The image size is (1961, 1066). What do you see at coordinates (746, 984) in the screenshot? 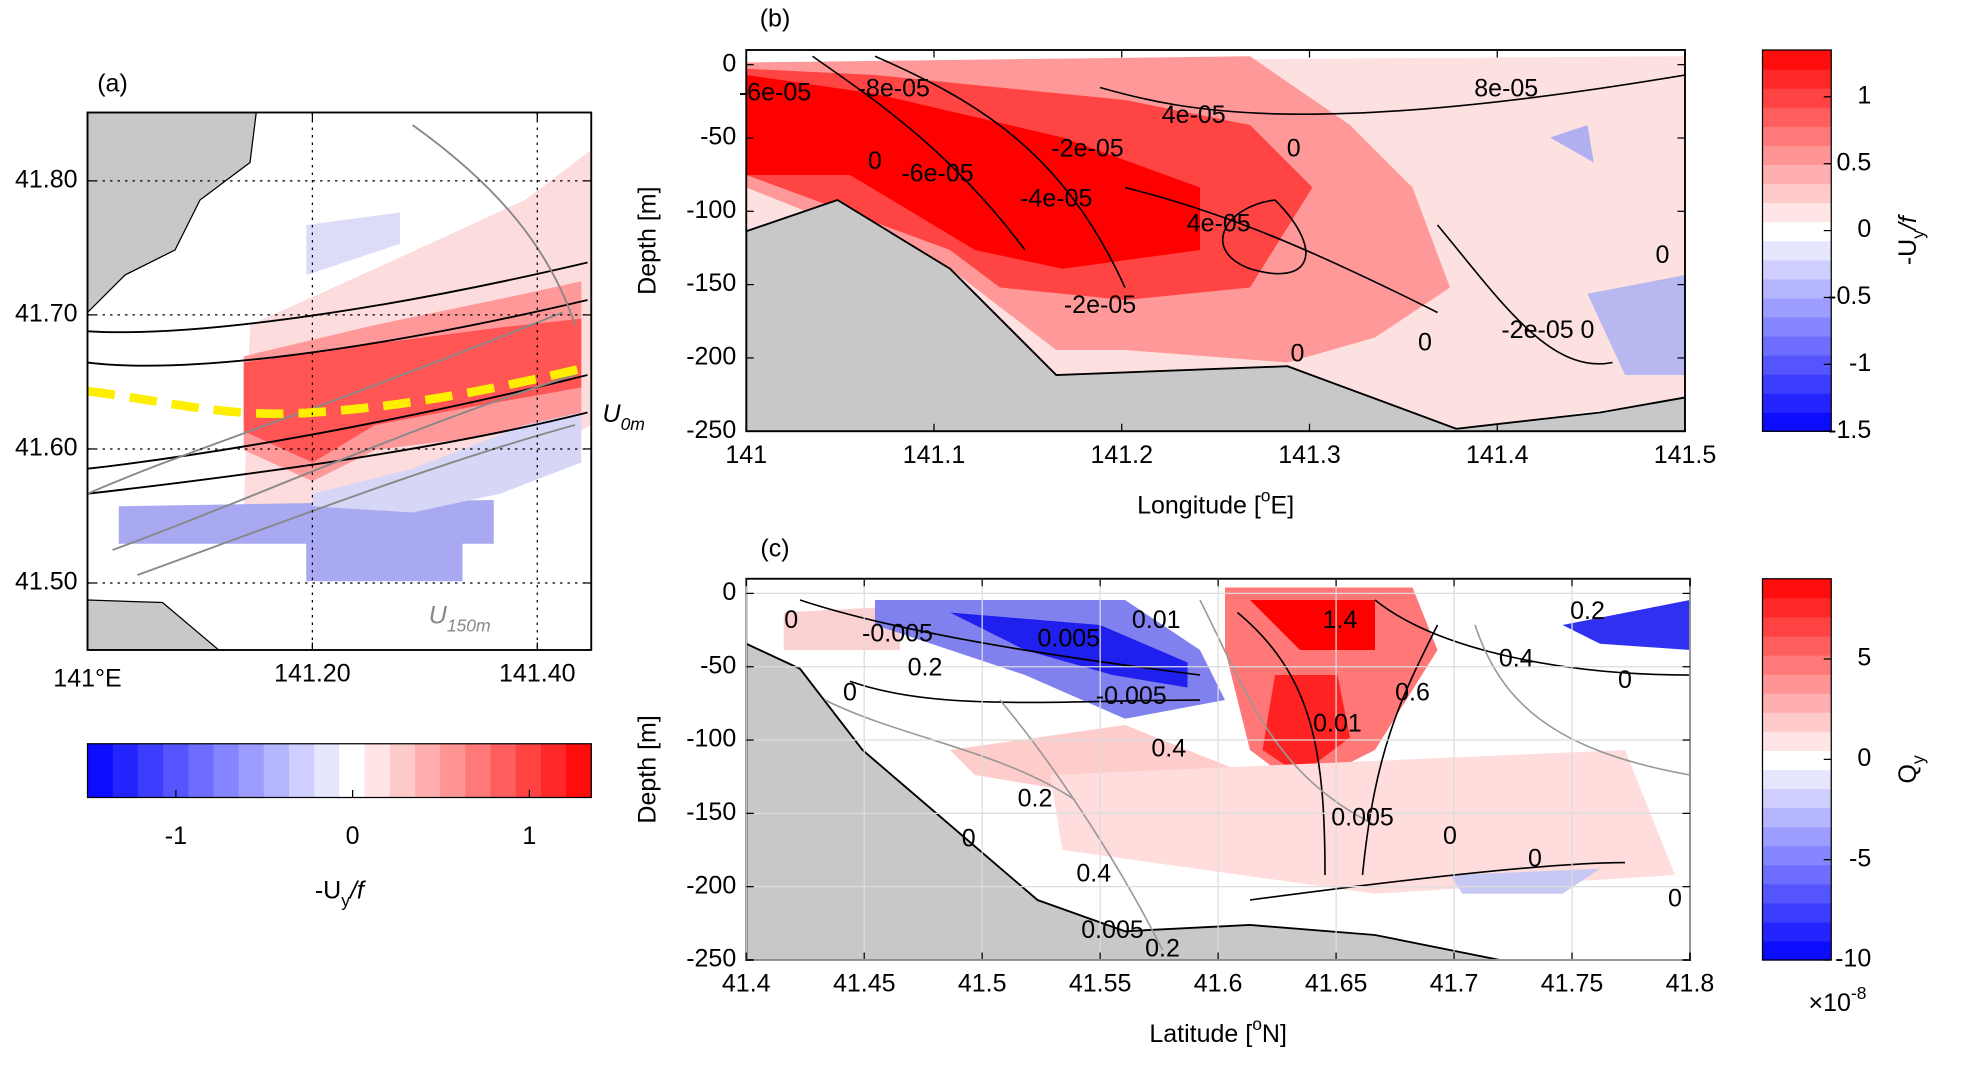
I see `x-tick-label: 41.4` at bounding box center [746, 984].